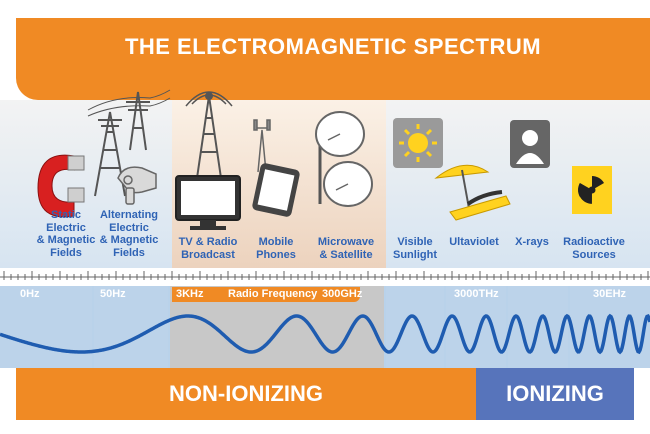  What do you see at coordinates (129, 234) in the screenshot?
I see `label-alternating-fields: Alternating Electric & Magnetic Fields` at bounding box center [129, 234].